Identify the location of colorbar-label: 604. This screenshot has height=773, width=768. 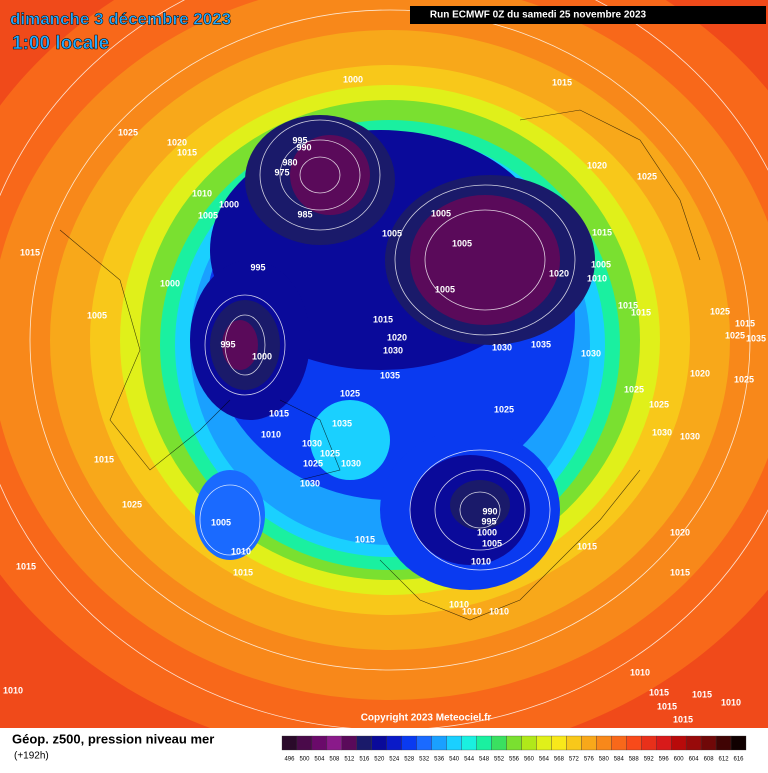
(694, 760).